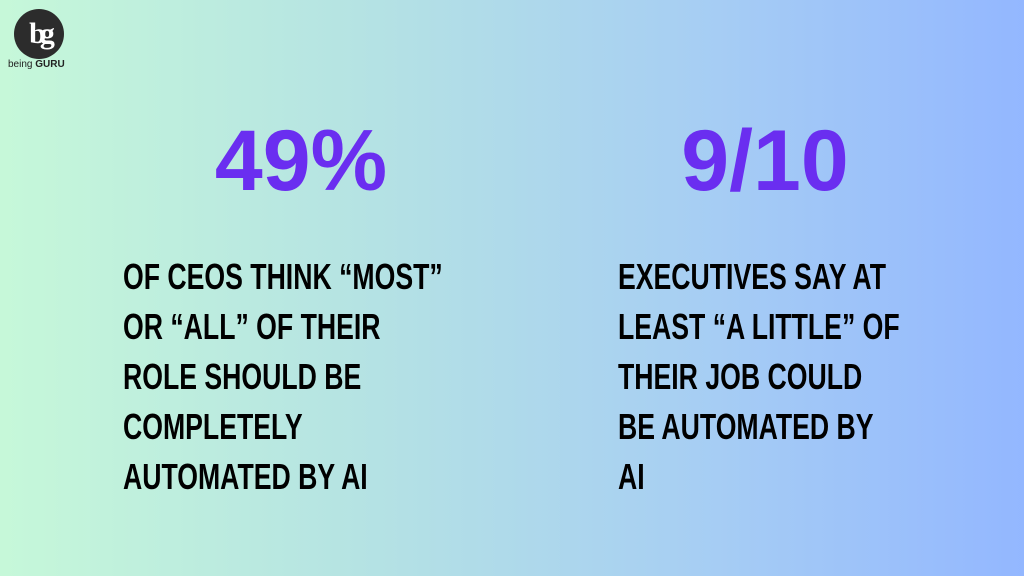  What do you see at coordinates (39, 34) in the screenshot?
I see `logo-mark: bg` at bounding box center [39, 34].